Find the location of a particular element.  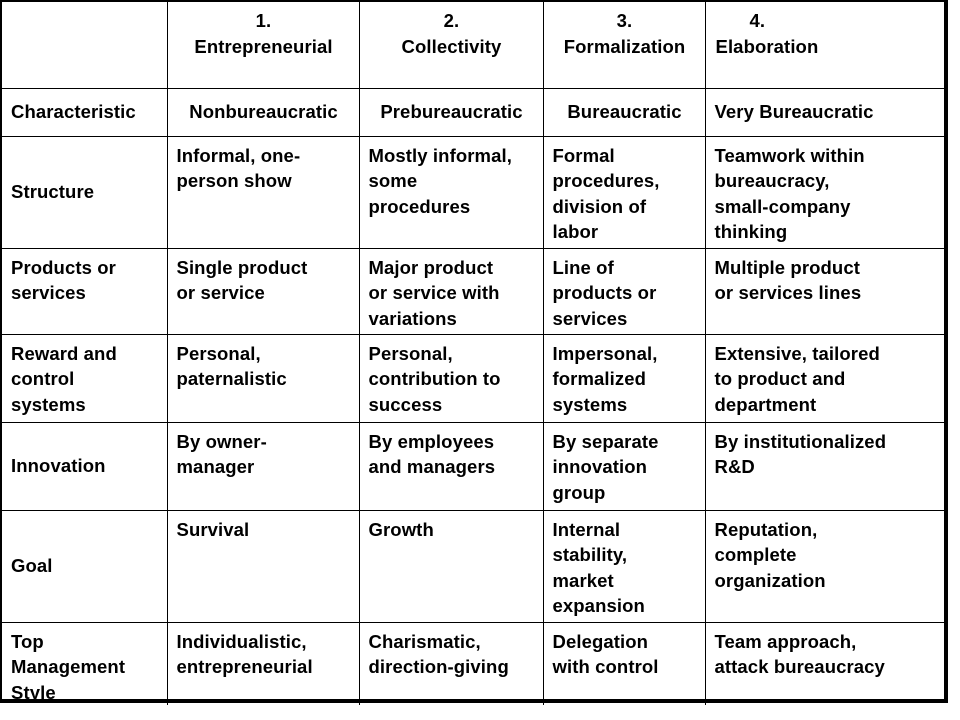

table-cell: Delegation with control is located at coordinates (624, 663).